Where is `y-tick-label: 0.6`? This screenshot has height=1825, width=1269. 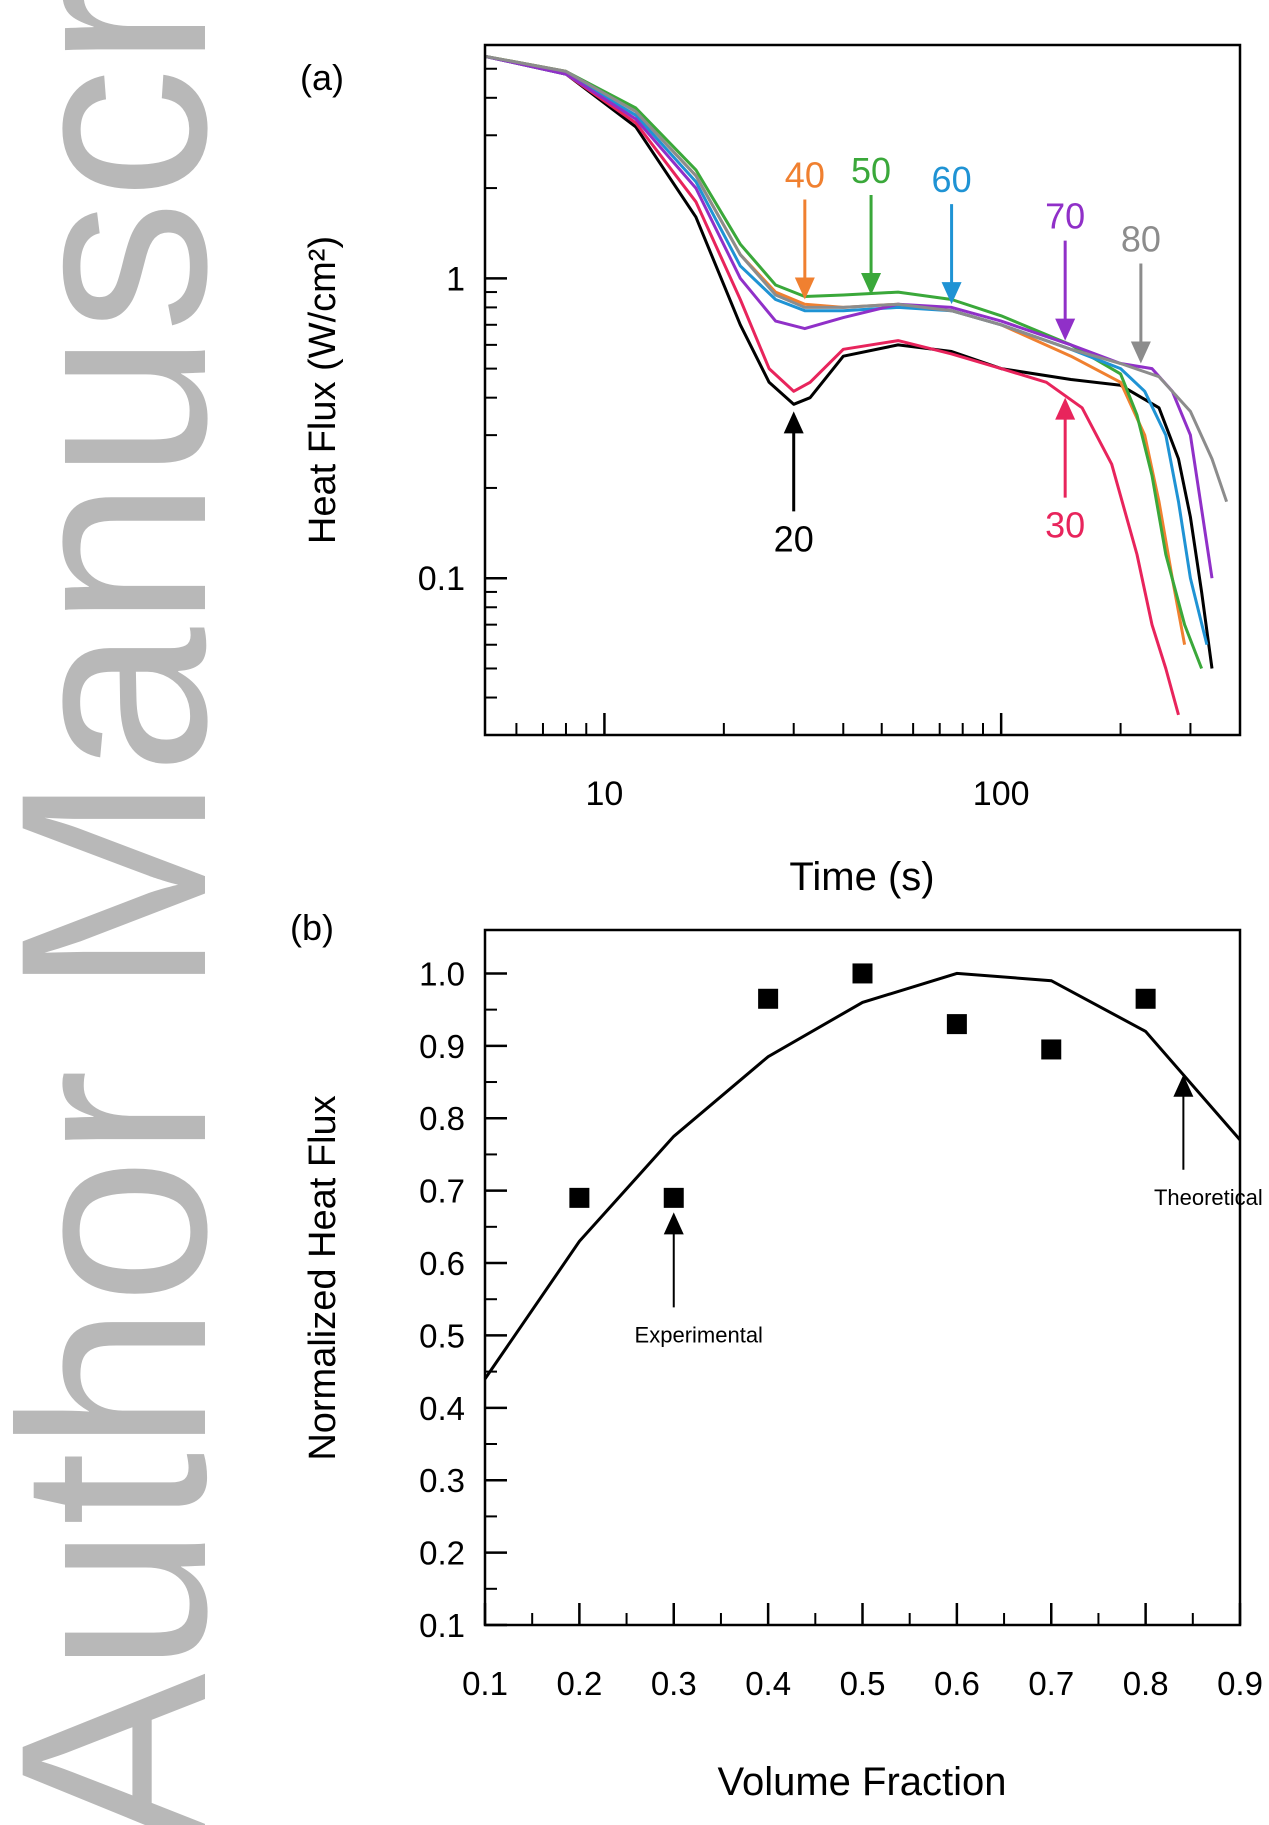 y-tick-label: 0.6 is located at coordinates (442, 1263).